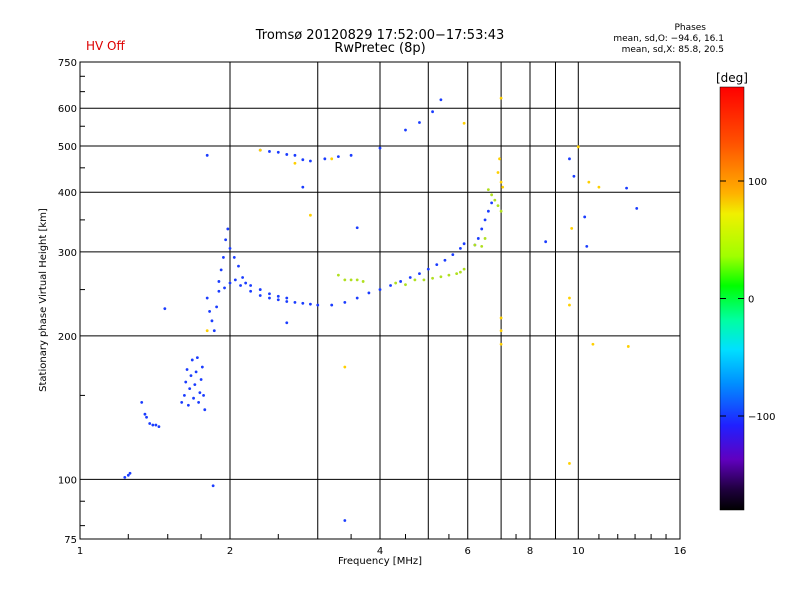 The width and height of the screenshot is (800, 600). I want to click on y-tick-label: 300, so click(67, 253).